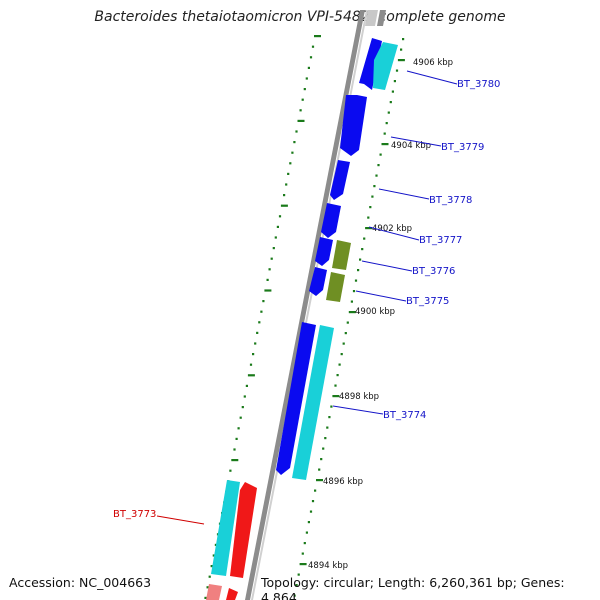  Describe the element at coordinates (180, 520) in the screenshot. I see `label-leader-bt3773` at that location.